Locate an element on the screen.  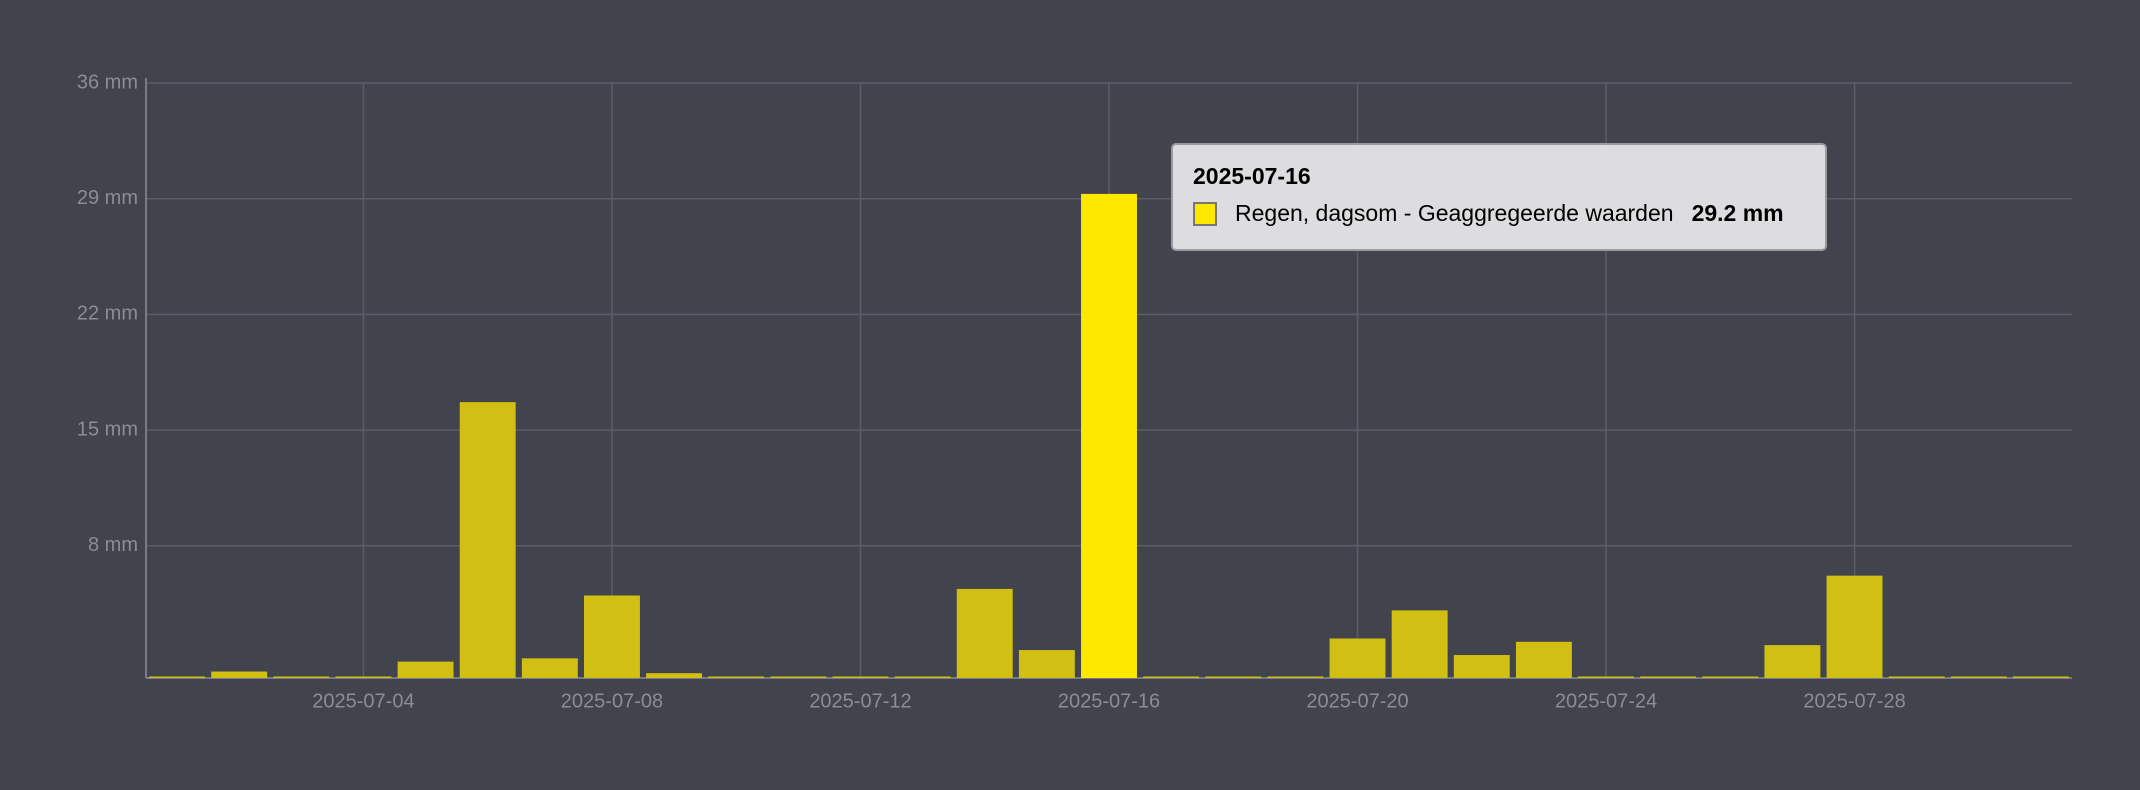
x-tick-label: 2025-07-12 is located at coordinates (860, 701).